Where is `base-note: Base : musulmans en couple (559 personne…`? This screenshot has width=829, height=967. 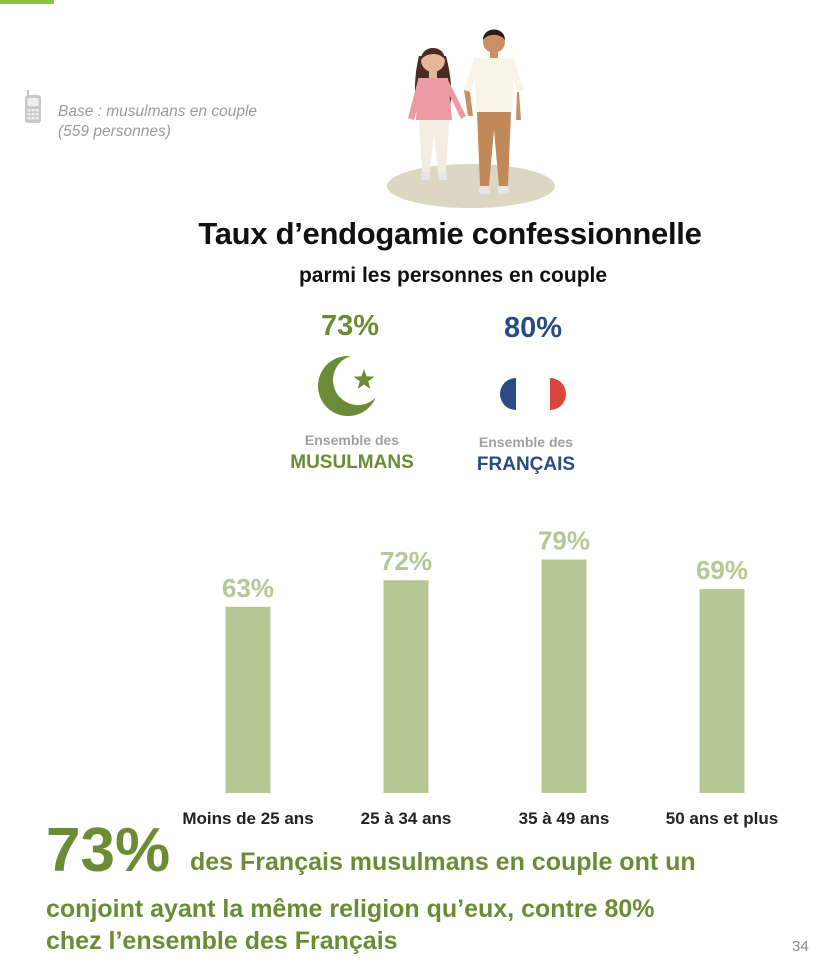
base-note: Base : musulmans en couple (559 personne… is located at coordinates (188, 122).